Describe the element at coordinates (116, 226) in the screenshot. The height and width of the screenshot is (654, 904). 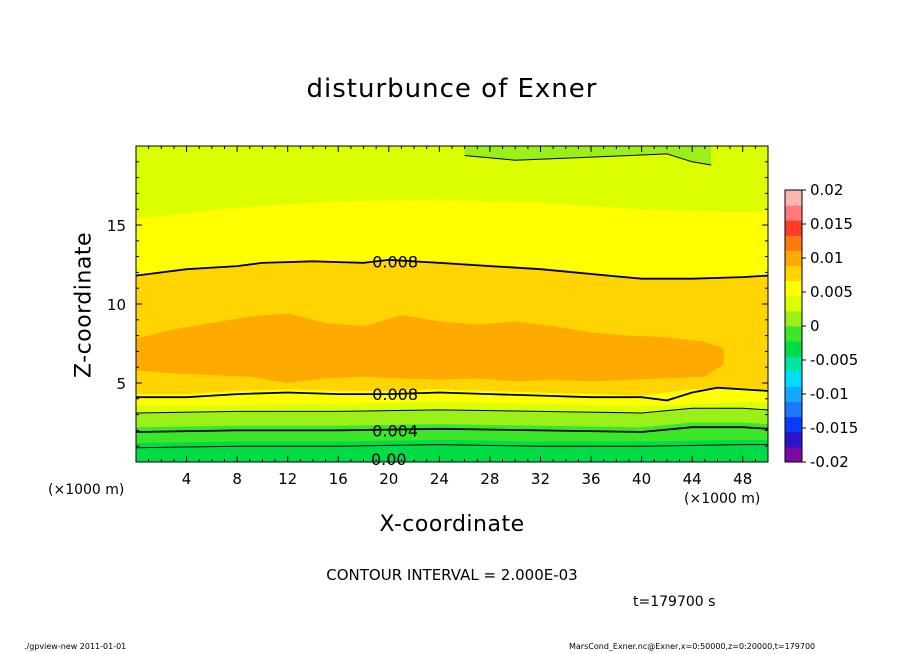
I see `y-tick-label: 15` at that location.